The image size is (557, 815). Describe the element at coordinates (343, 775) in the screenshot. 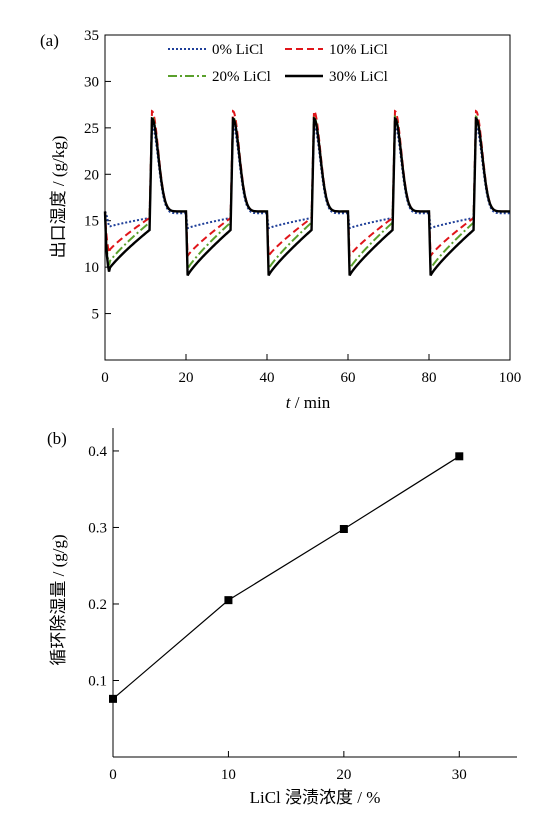

I see `chart-b-x-tick-label: 20` at that location.